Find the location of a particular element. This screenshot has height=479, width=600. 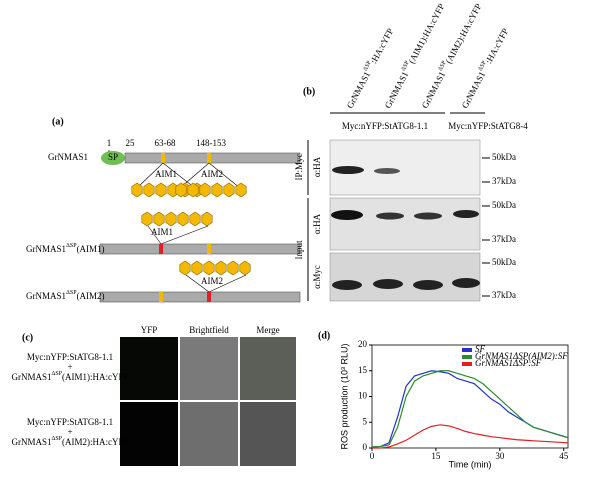

label: Brightfield is located at coordinates (209, 330).